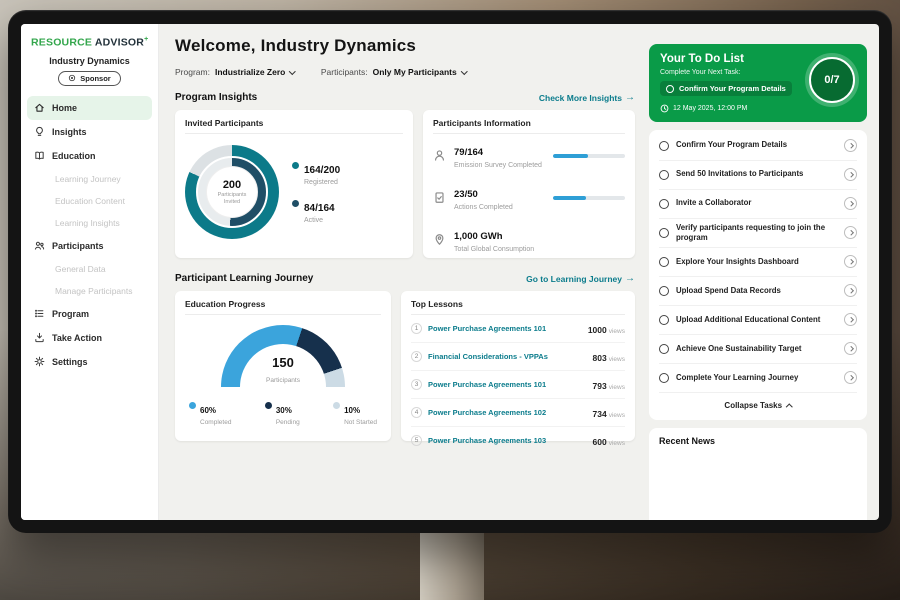 Image resolution: width=900 pixels, height=600 pixels. Describe the element at coordinates (487, 440) in the screenshot. I see `lesson-link: Power Purchase Agreements 103` at that location.